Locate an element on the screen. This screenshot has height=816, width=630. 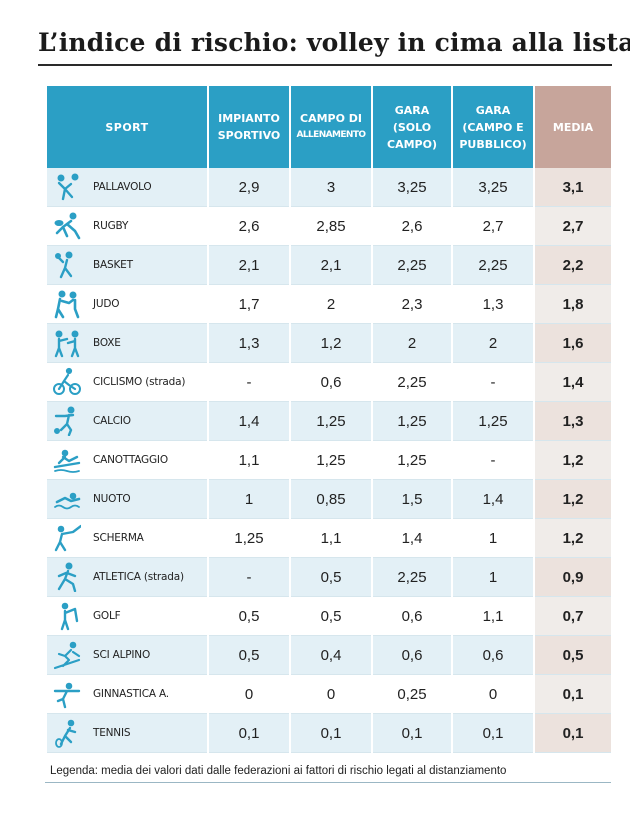
header-gara-campo-line: (SOLO is located at coordinates (412, 127).